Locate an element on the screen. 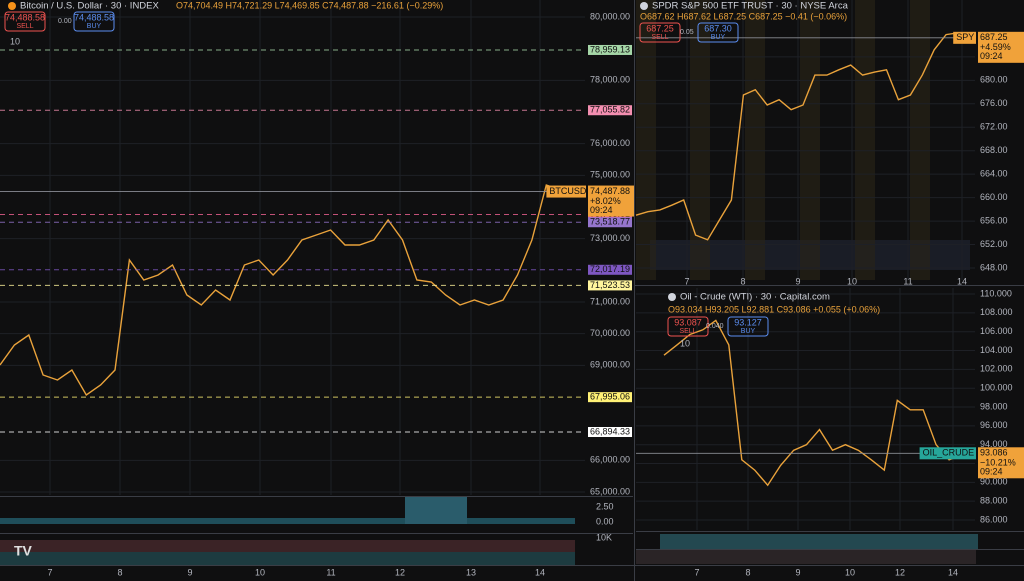  y-tick-label: 104.000 is located at coordinates (996, 350).